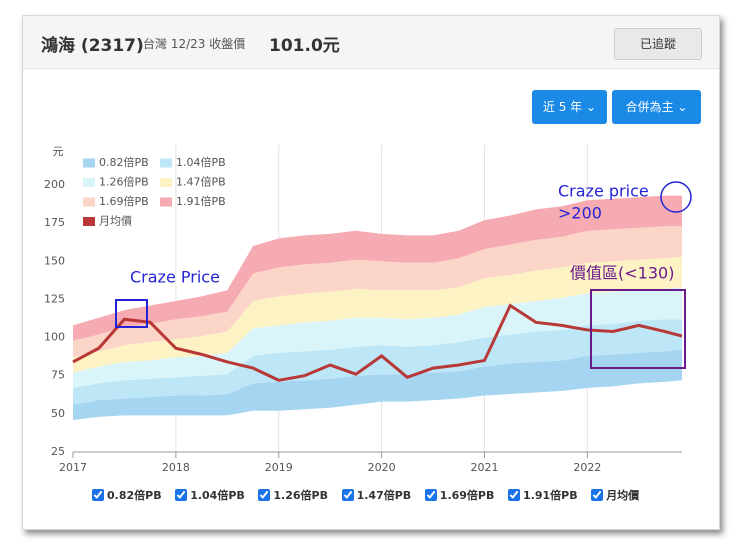 The width and height of the screenshot is (740, 541). I want to click on x-tick-label: 2019, so click(279, 467).